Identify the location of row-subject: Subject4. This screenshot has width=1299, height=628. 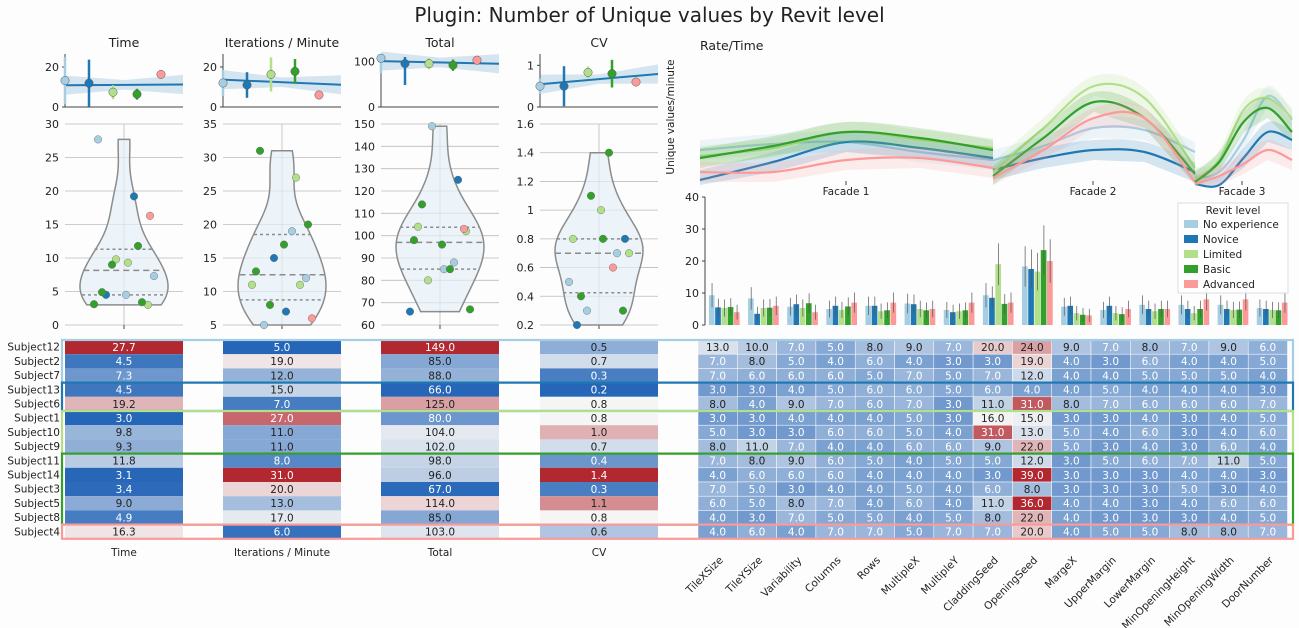
(37, 532).